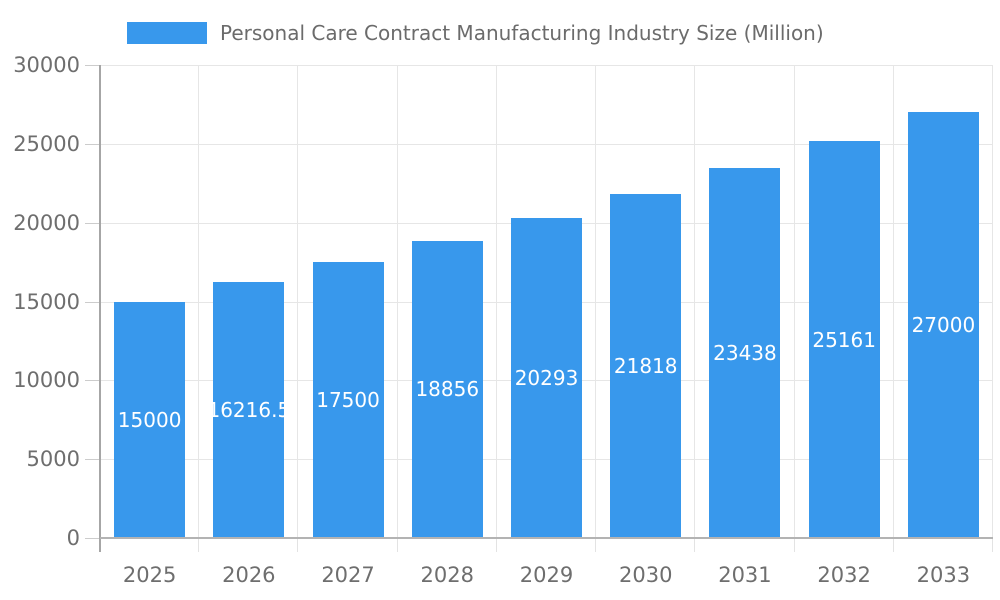  I want to click on bar-2033: 27000, so click(943, 325).